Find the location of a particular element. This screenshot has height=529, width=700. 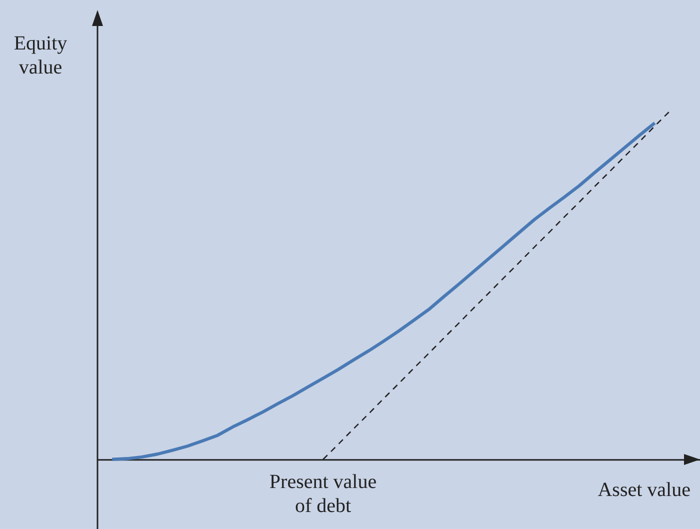

y-axis-title: Equity value is located at coordinates (41, 55).